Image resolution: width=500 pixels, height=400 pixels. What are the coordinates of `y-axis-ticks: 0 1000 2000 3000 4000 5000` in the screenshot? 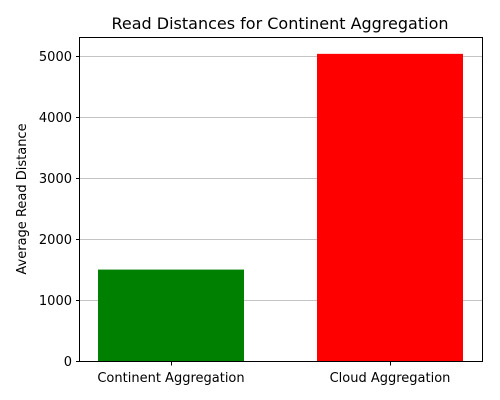 It's located at (59, 210).